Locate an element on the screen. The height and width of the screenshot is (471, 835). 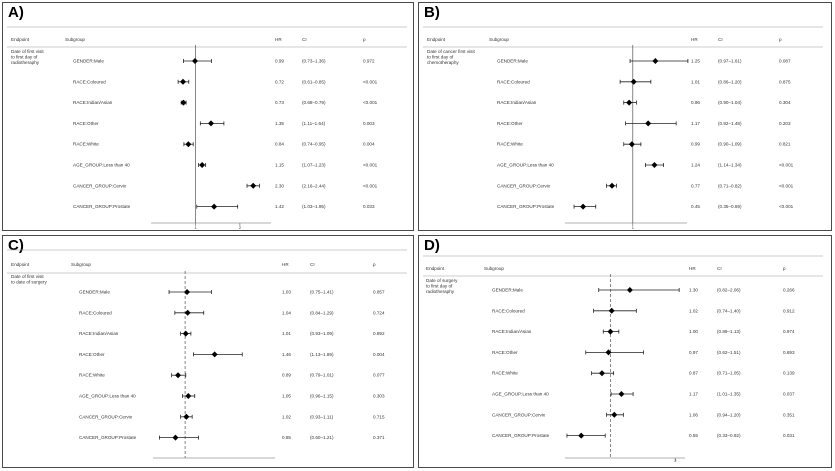
endpoint-text: radiotheraphy is located at coordinates (440, 291).